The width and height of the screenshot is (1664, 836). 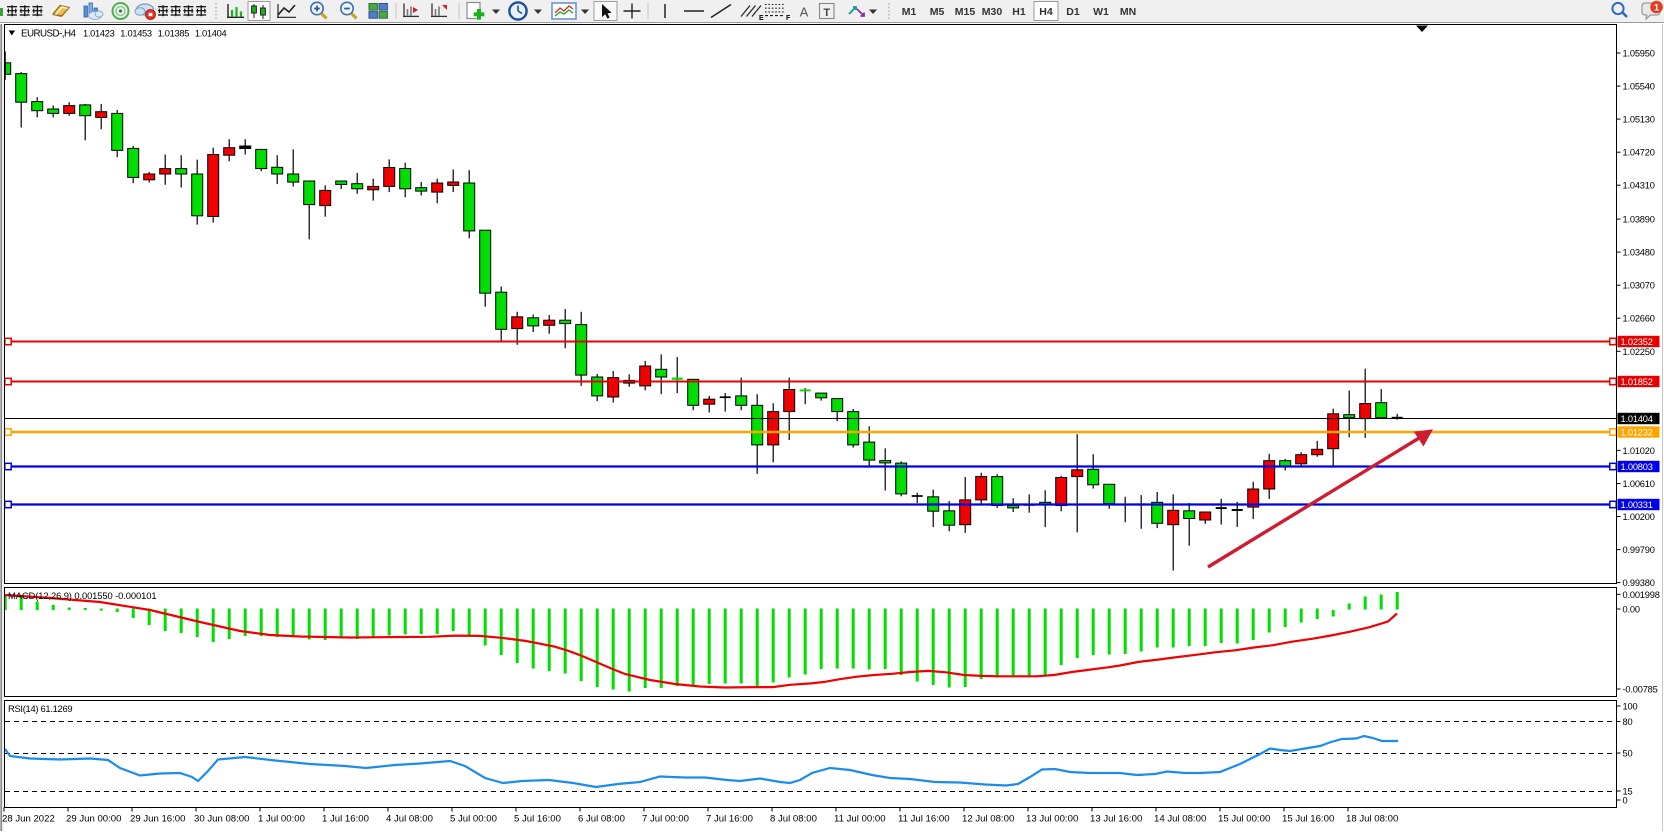 I want to click on svg-text: 1.00803, so click(x=1637, y=467).